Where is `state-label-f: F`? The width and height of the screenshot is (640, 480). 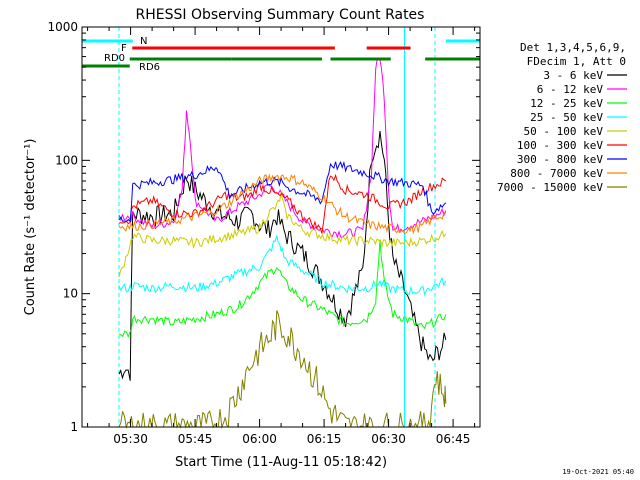 state-label-f: F is located at coordinates (124, 48).